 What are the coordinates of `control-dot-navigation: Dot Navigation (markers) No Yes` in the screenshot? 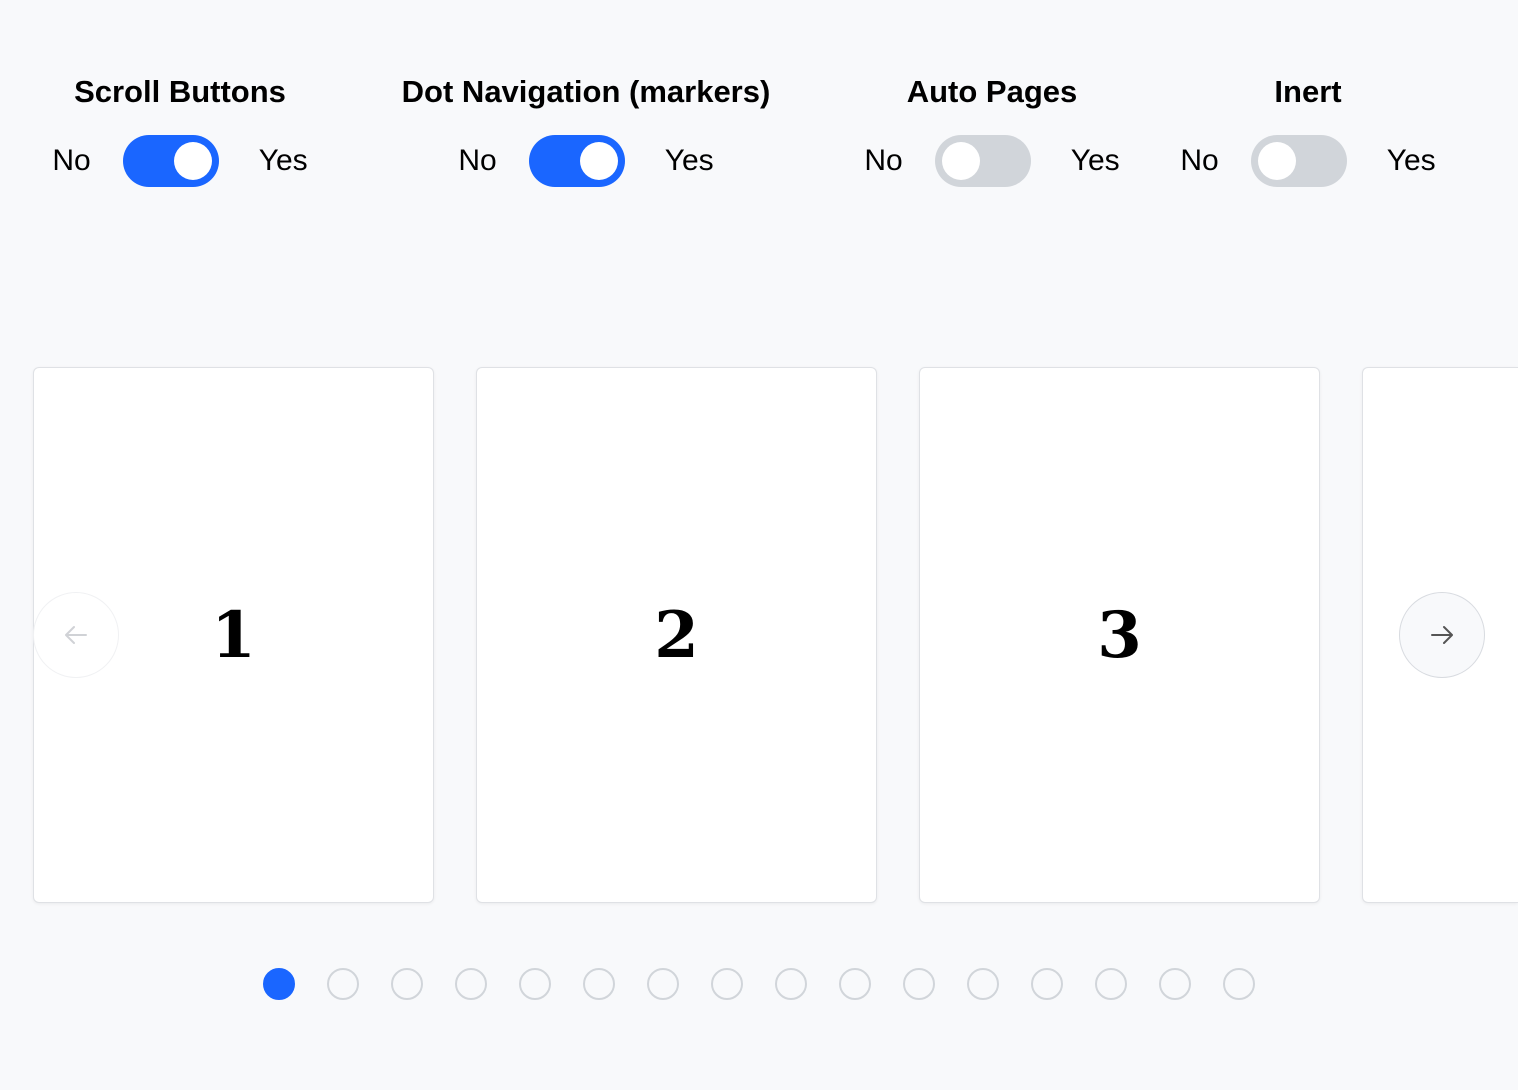 It's located at (586, 128).